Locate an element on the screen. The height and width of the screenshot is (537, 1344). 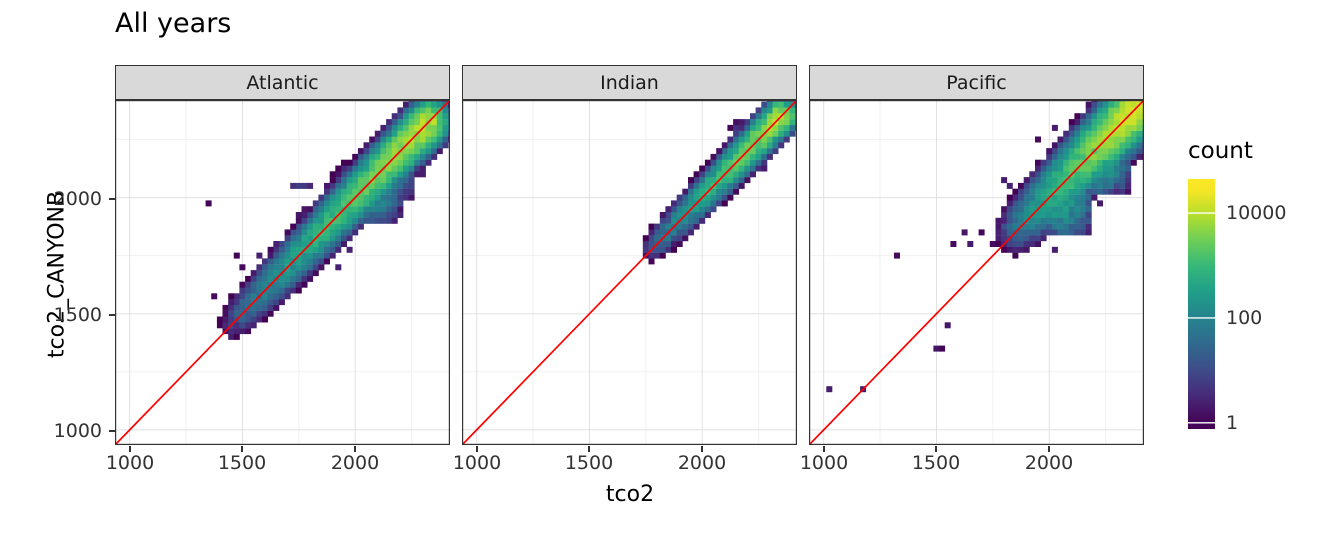
legend: count 10000 100 1 is located at coordinates (1263, 286).